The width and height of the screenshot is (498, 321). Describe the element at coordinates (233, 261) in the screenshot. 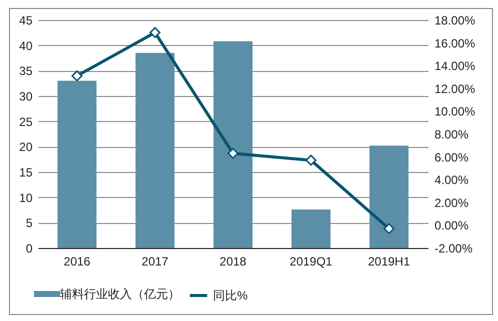

I see `x-tick-label: 2018` at that location.